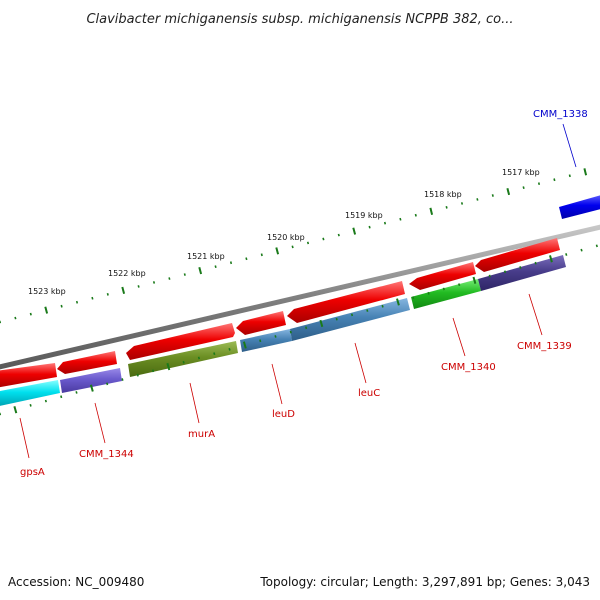  What do you see at coordinates (32, 472) in the screenshot?
I see `gene-label-gpsA: gpsA` at bounding box center [32, 472].